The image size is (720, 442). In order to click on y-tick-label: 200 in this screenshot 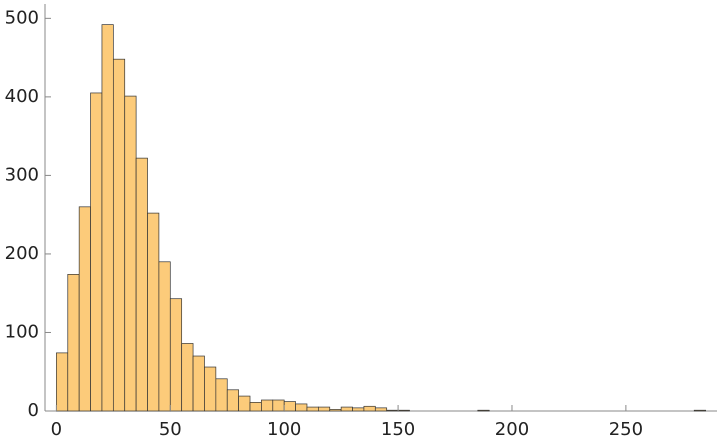, I will do `click(22, 253)`.